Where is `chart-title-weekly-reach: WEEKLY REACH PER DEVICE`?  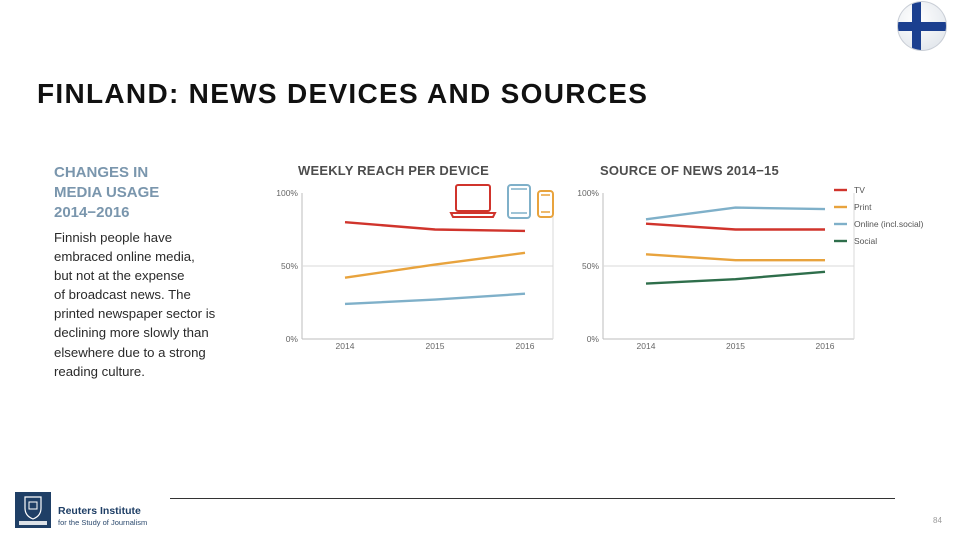 chart-title-weekly-reach: WEEKLY REACH PER DEVICE is located at coordinates (393, 170).